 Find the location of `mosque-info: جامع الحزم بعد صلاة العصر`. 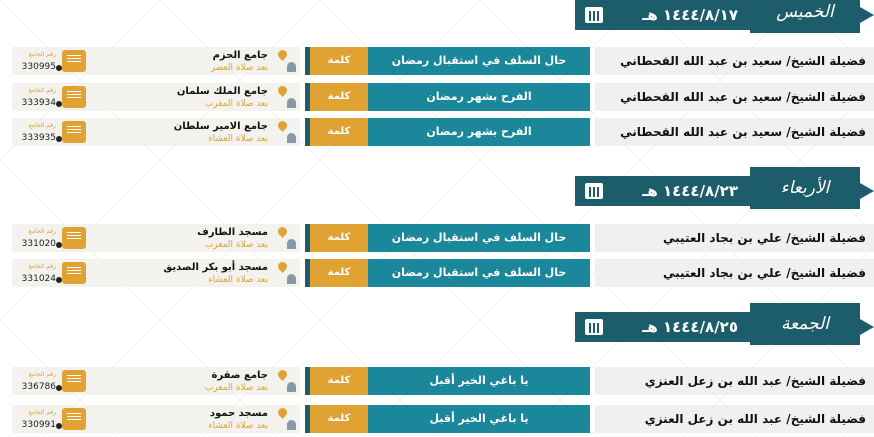

mosque-info: جامع الحزم بعد صلاة العصر is located at coordinates (188, 62).